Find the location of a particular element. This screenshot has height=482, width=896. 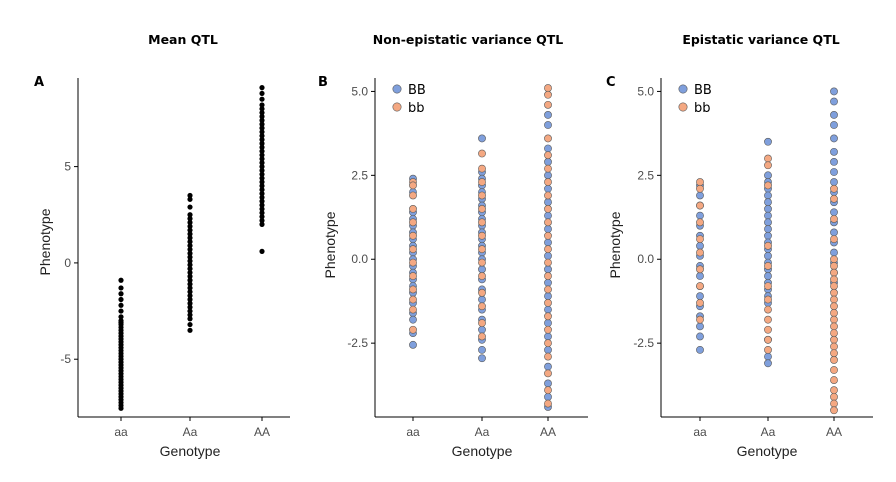

panel-b-title: Non-epistatic variance QTL is located at coordinates (468, 39).